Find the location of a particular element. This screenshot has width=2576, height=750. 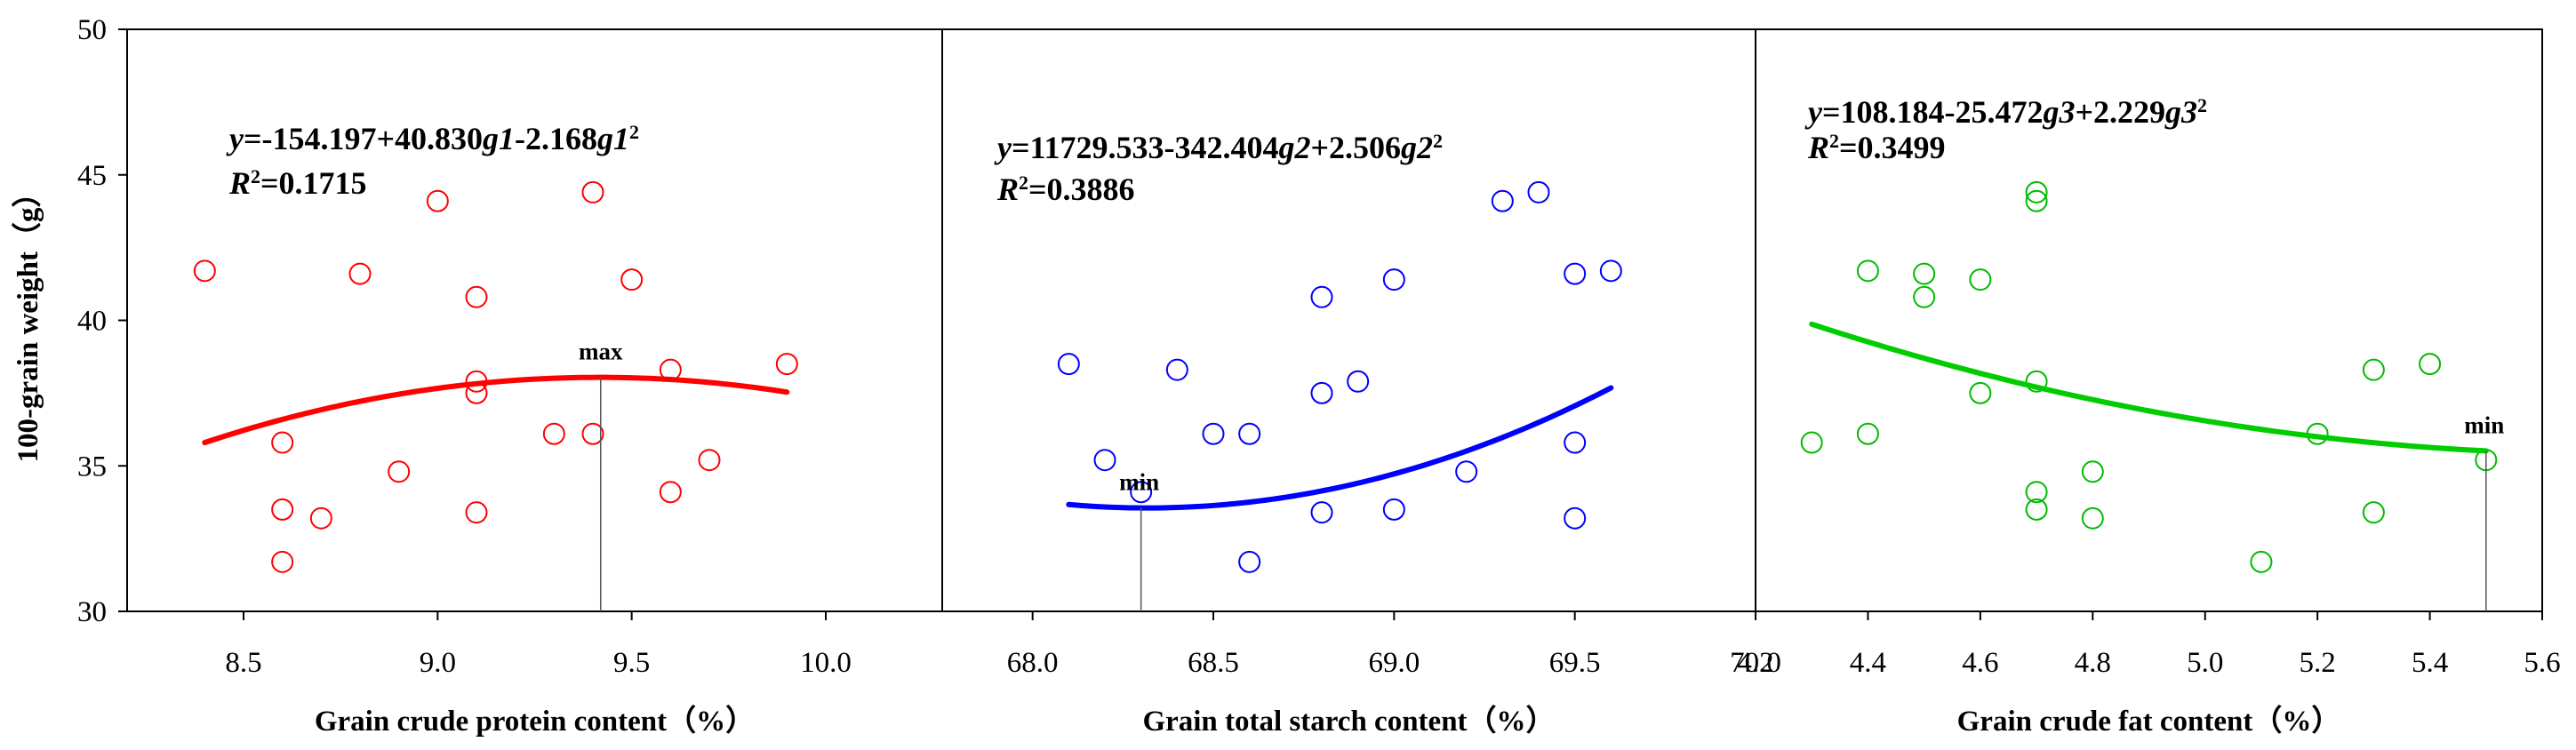

x-tick-label: 10.0 is located at coordinates (826, 663).